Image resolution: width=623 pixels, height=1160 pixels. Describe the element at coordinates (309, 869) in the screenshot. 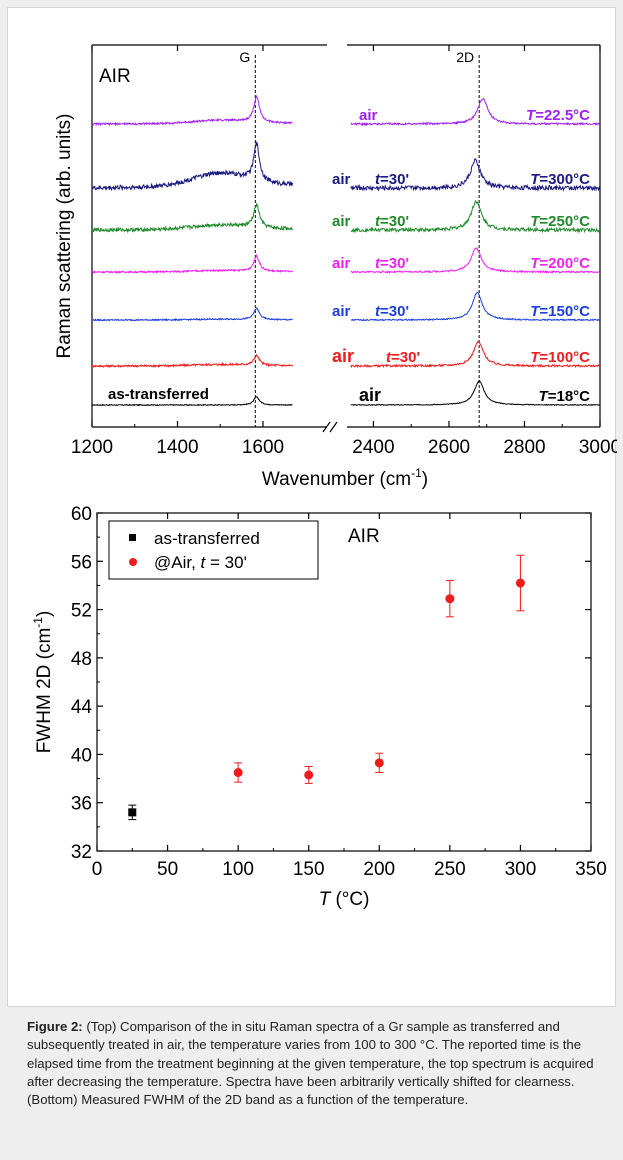

I see `x-tick-label: 150` at that location.